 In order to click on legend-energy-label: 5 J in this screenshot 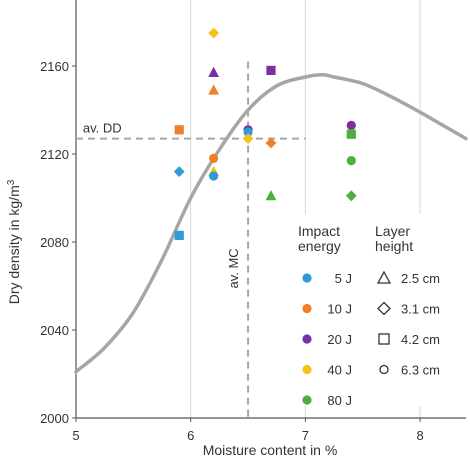, I will do `click(343, 278)`.